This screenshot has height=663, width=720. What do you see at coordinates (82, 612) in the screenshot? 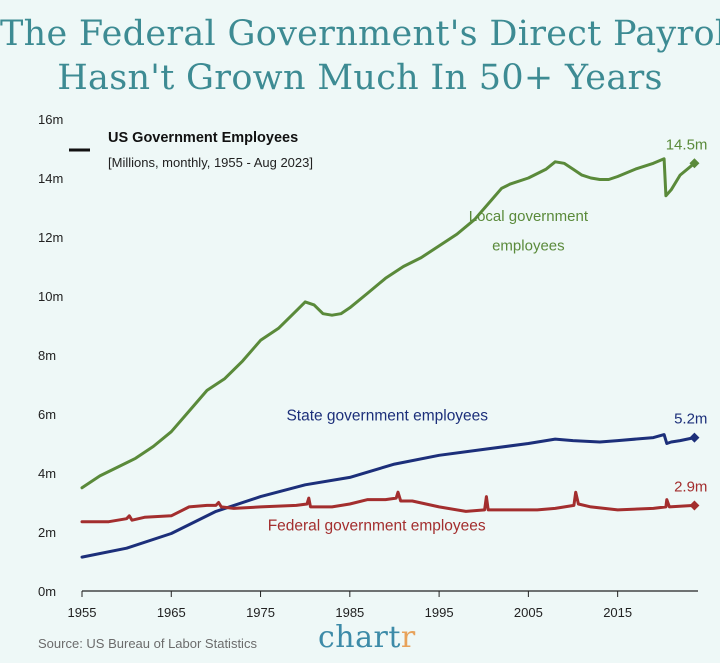
I see `x-tick-label: 1955` at bounding box center [82, 612].